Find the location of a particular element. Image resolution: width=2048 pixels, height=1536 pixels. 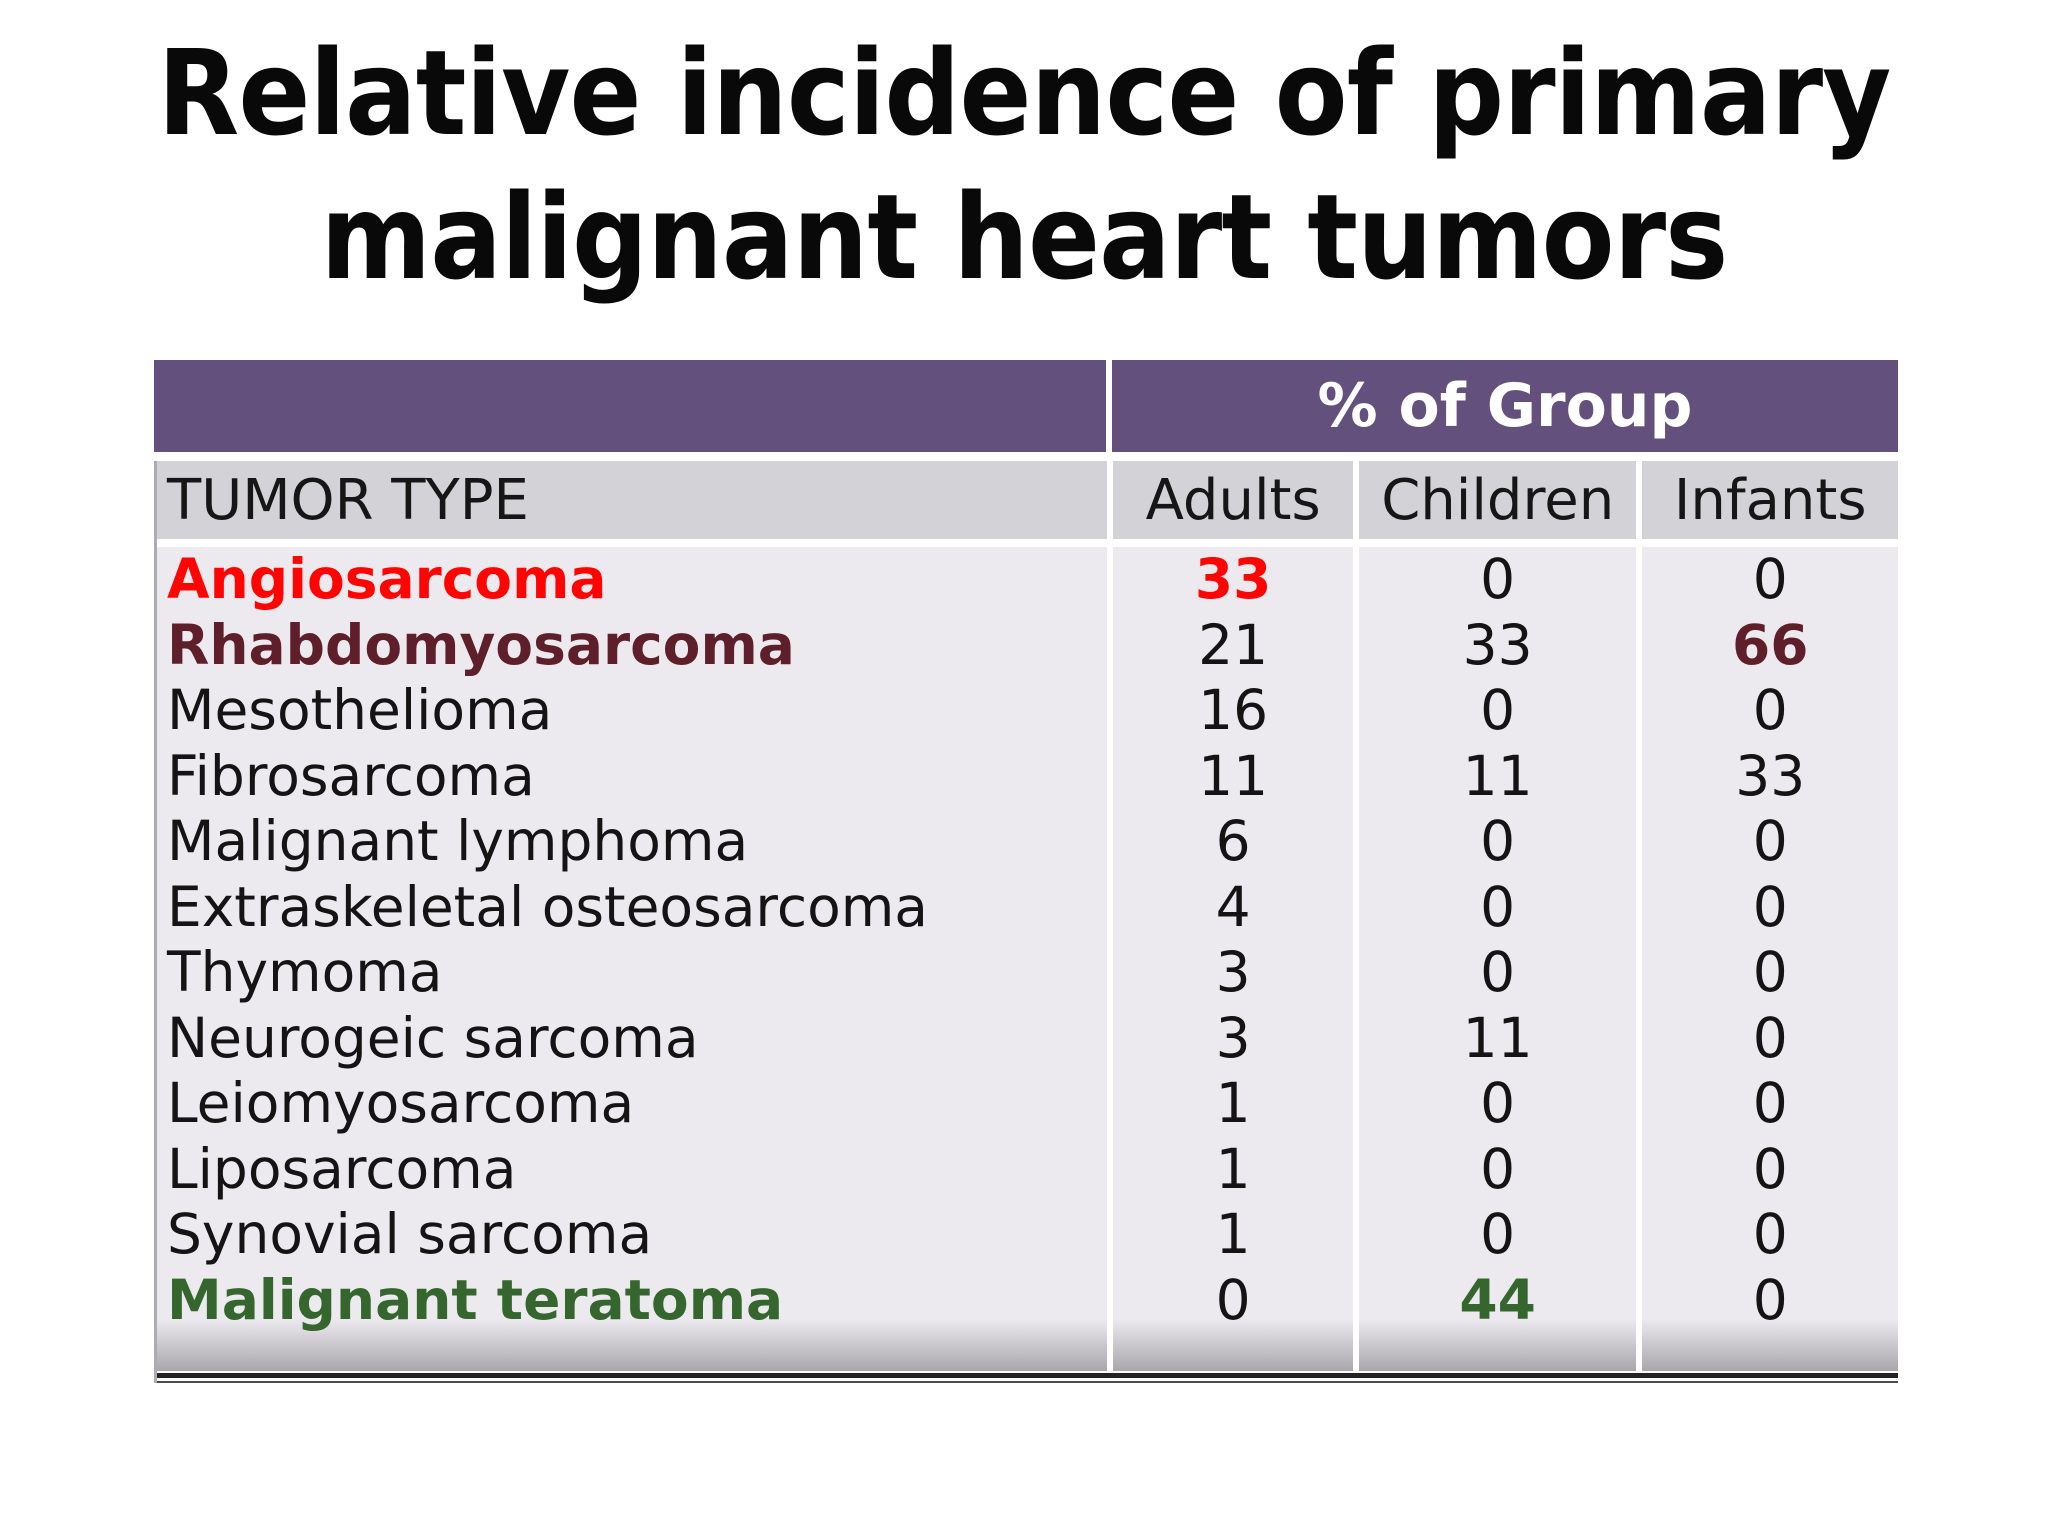

tumor-type-cell: Malignant teratoma is located at coordinates (475, 1299).